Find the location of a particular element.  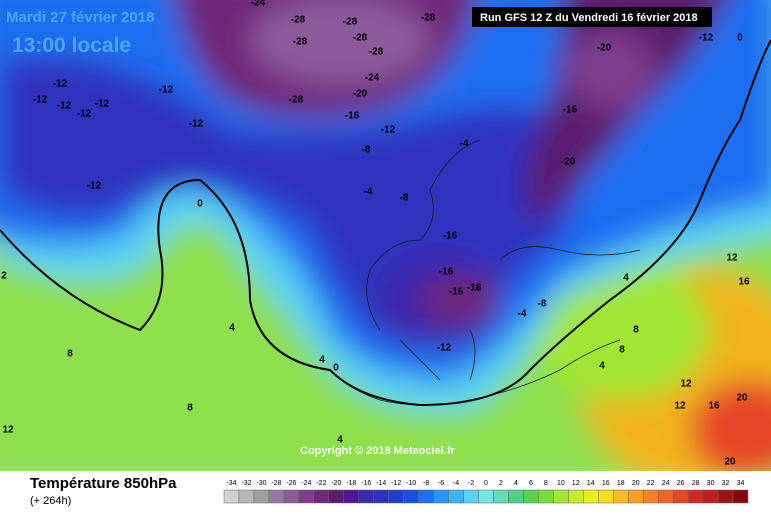

scale-label: 10 is located at coordinates (561, 483).